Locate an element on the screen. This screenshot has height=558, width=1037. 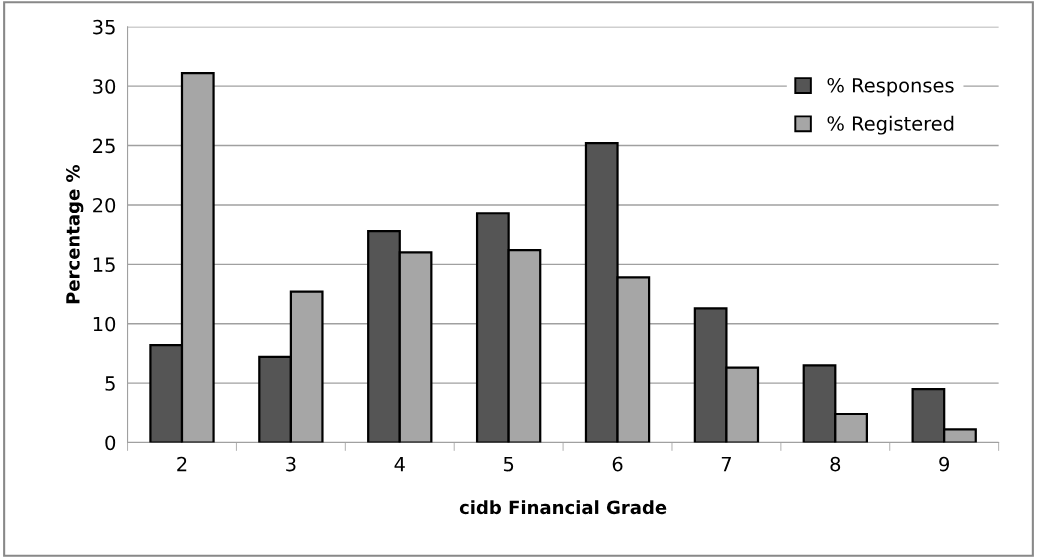
x-tick-label: 5 is located at coordinates (508, 464).